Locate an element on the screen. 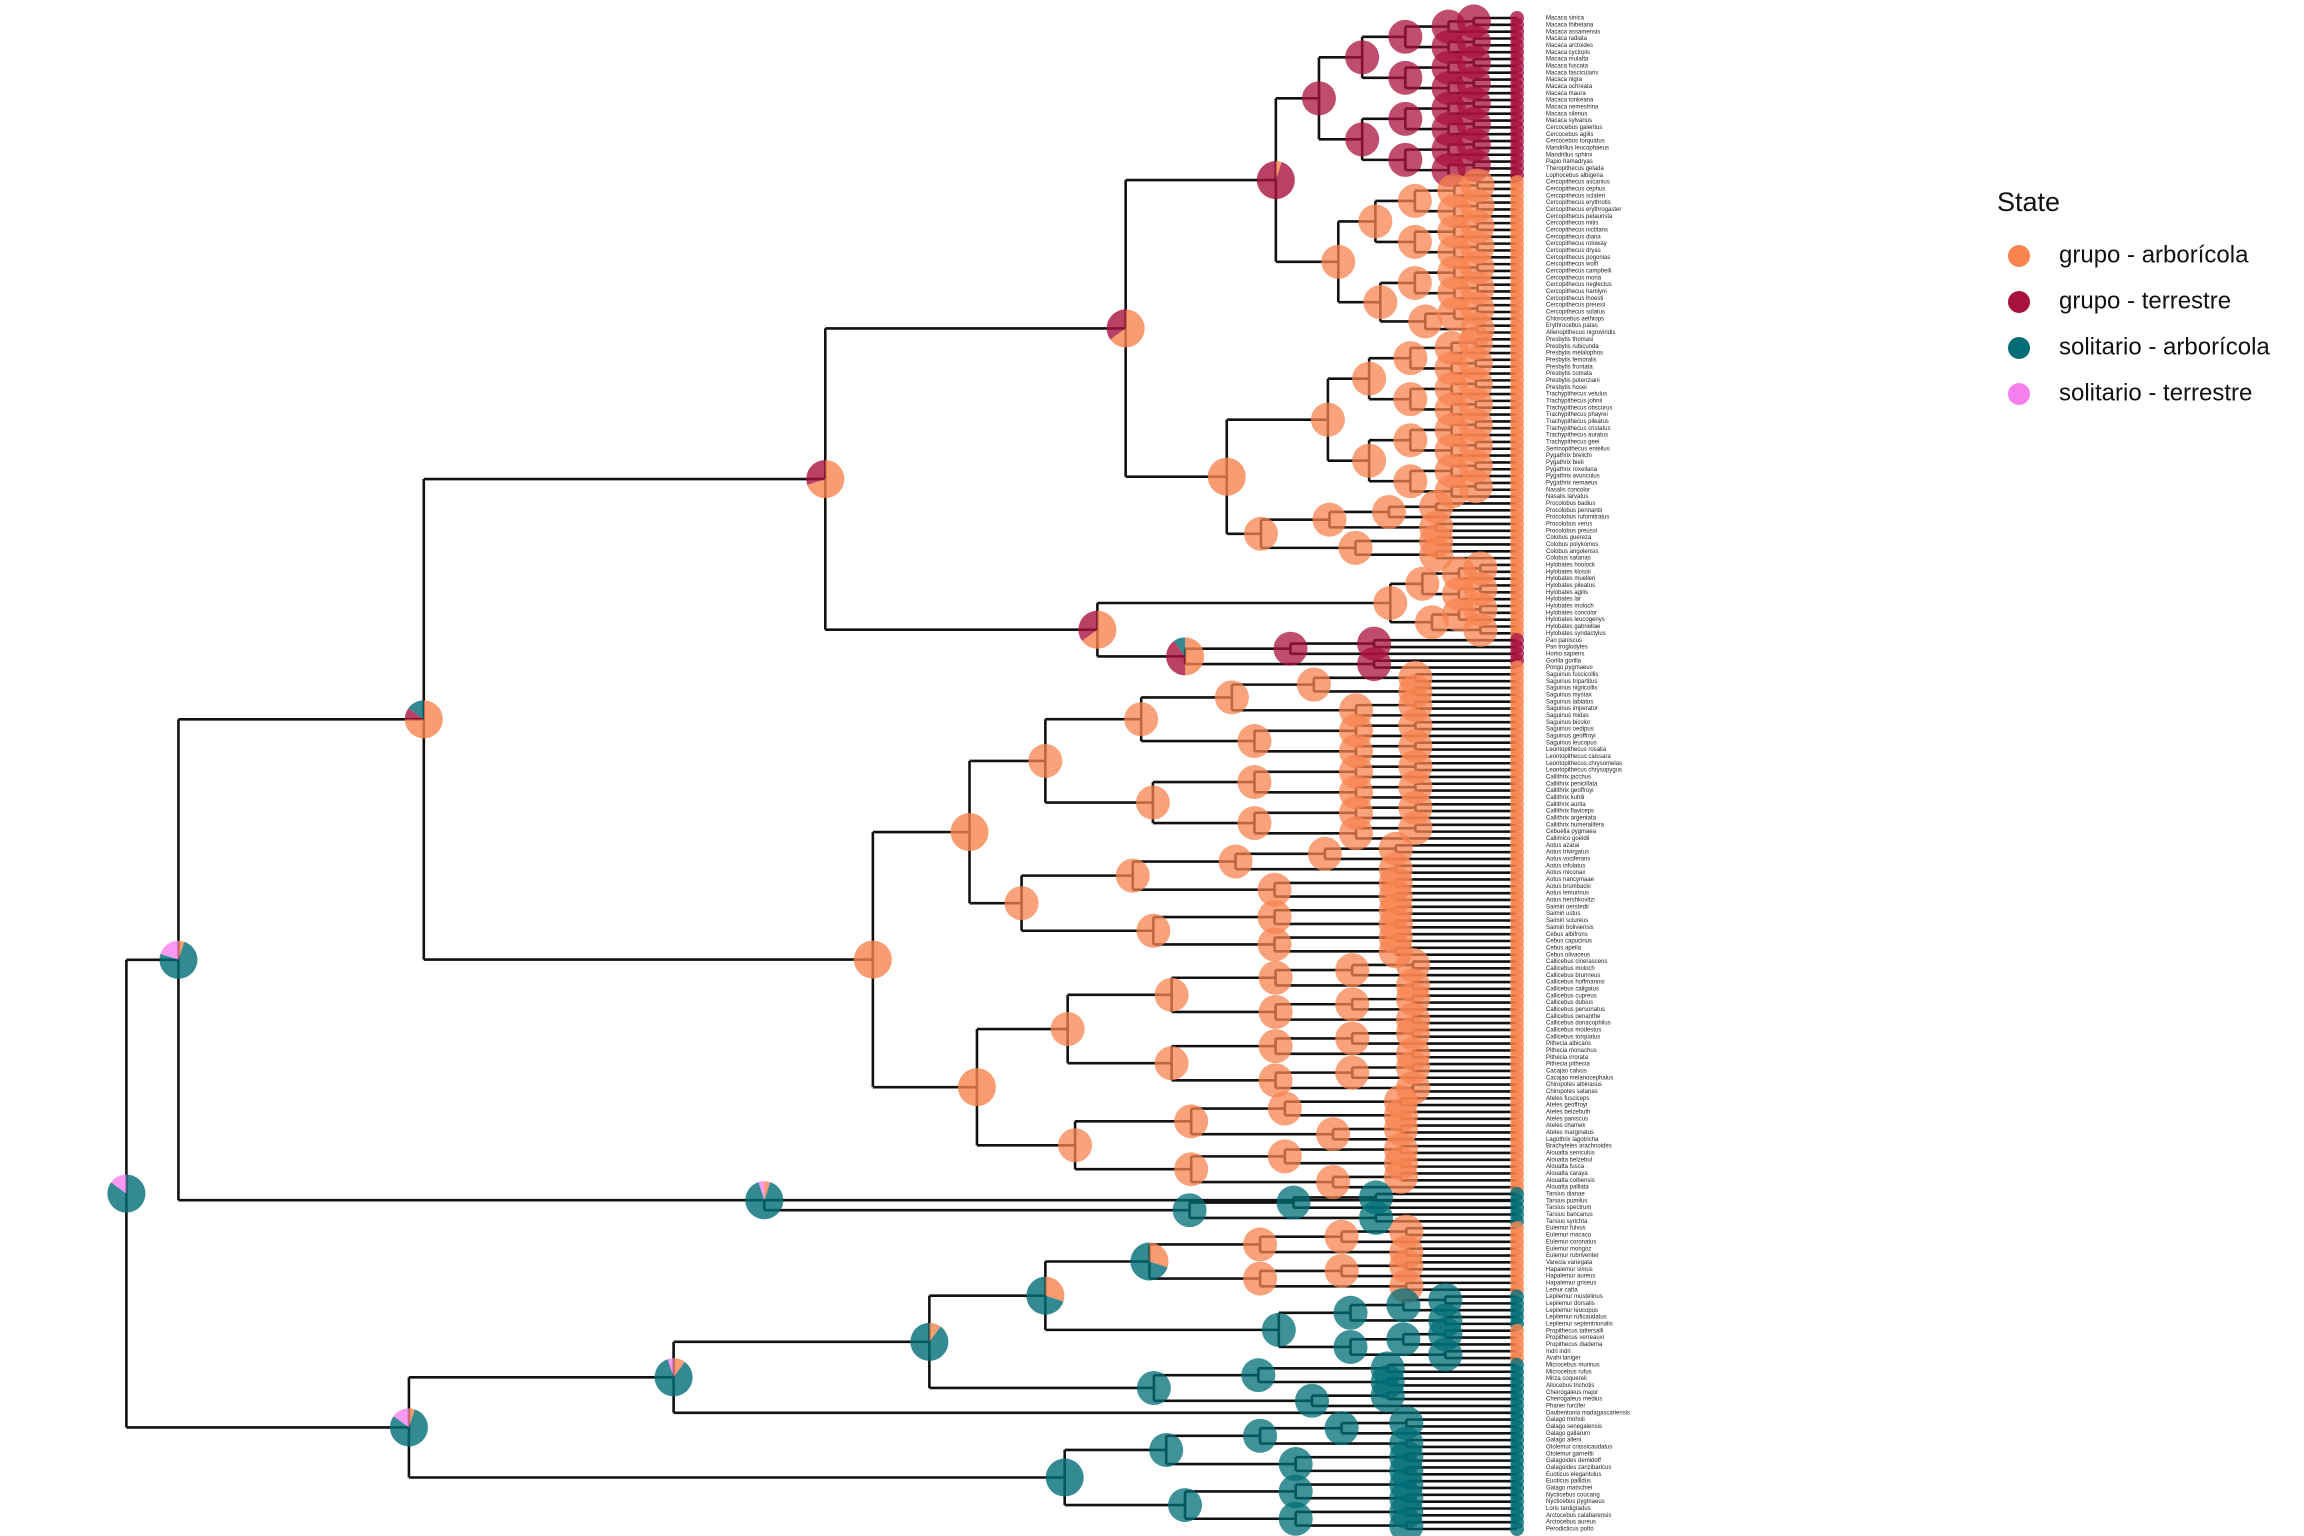 This screenshot has height=1536, width=2304. tip-label: Otolemur crassicaudatus is located at coordinates (1579, 1448).